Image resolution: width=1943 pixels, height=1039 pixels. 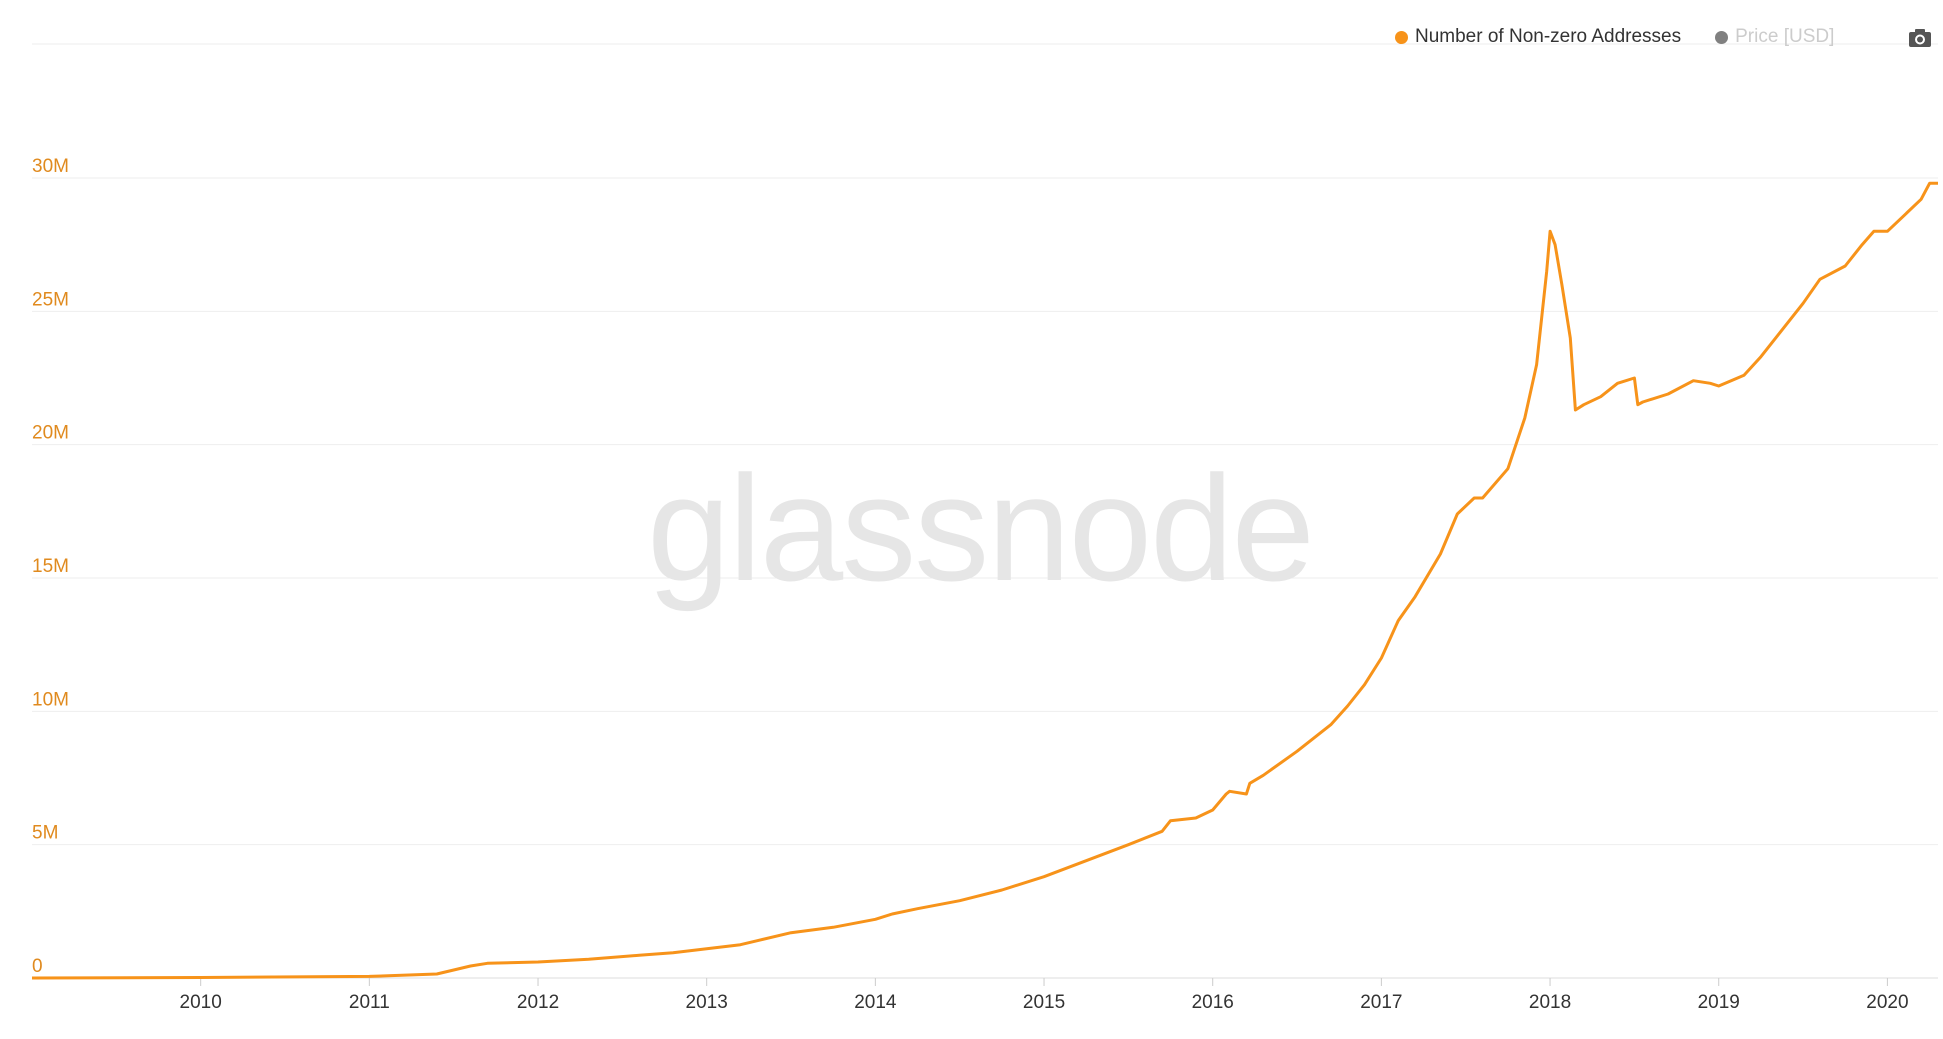 I want to click on x-tick-label: 2020, so click(x=1887, y=1002).